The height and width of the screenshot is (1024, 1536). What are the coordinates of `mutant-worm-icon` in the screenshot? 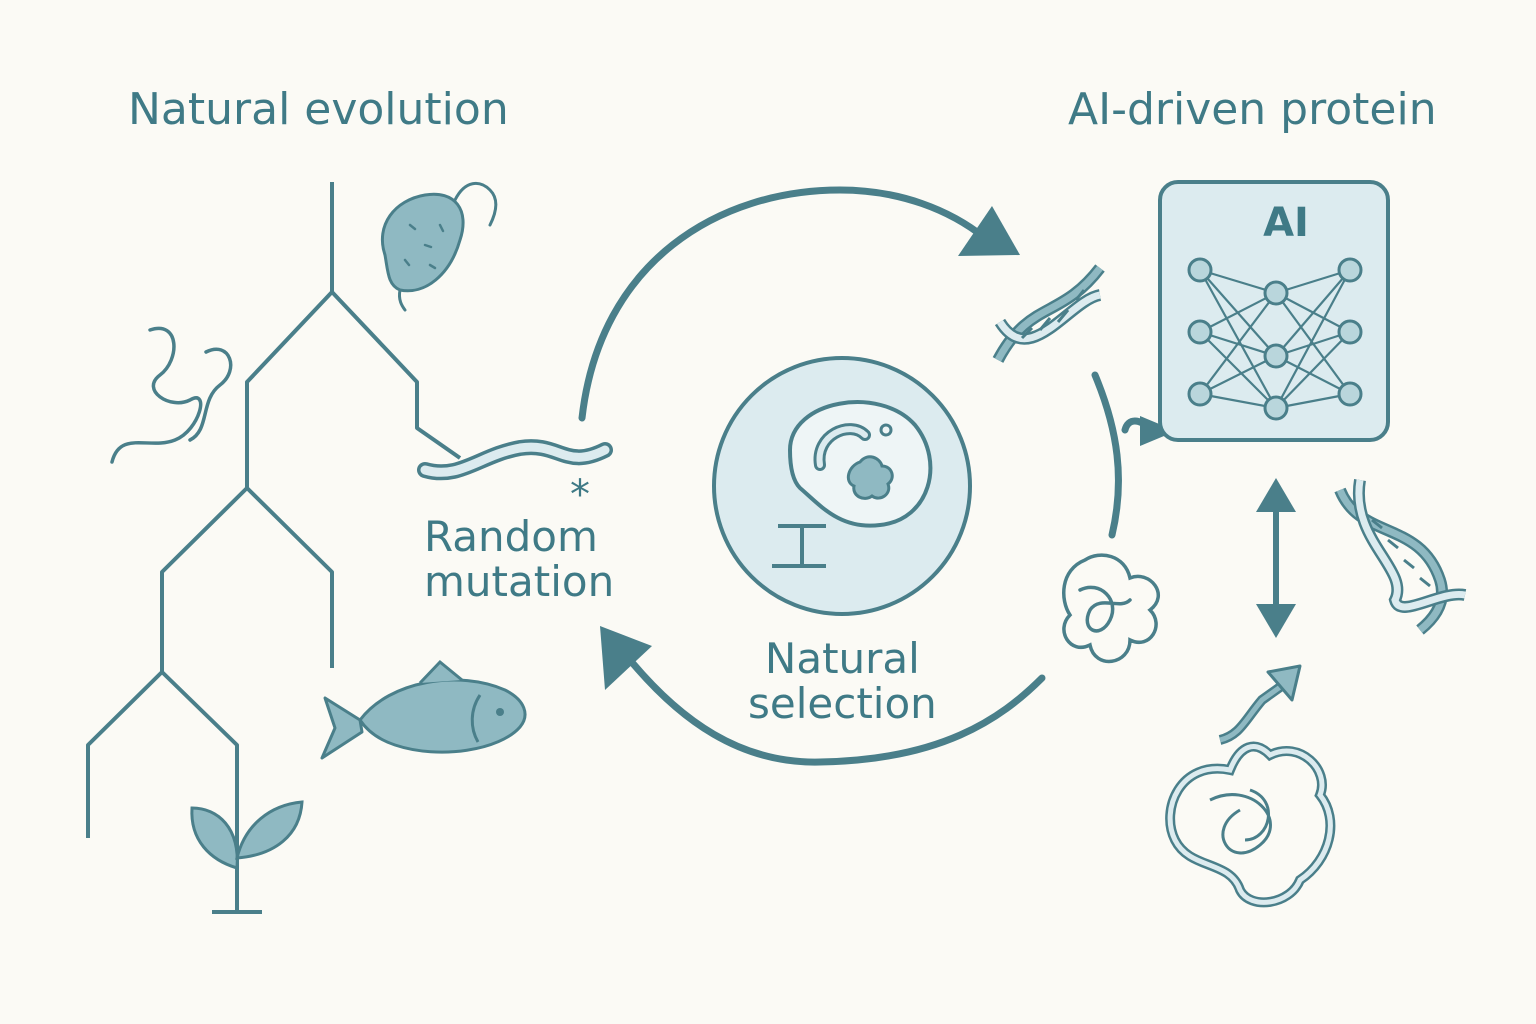 It's located at (515, 460).